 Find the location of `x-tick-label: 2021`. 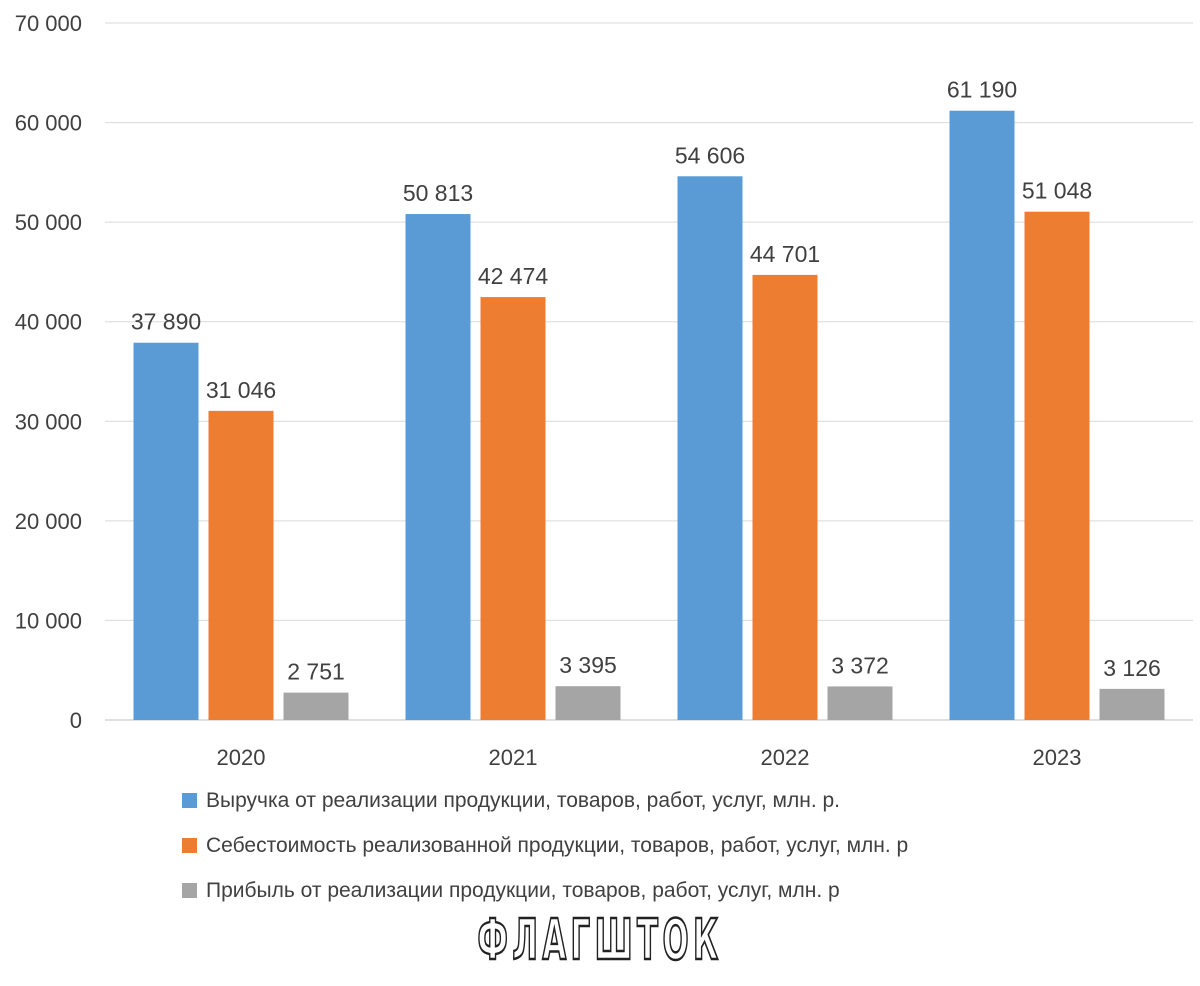

x-tick-label: 2021 is located at coordinates (513, 757).